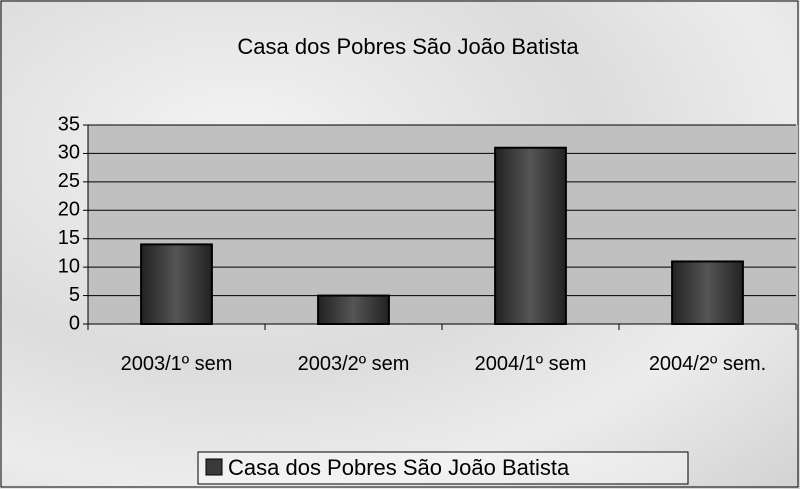 This screenshot has width=800, height=489. I want to click on y-tick-label: 20, so click(69, 210).